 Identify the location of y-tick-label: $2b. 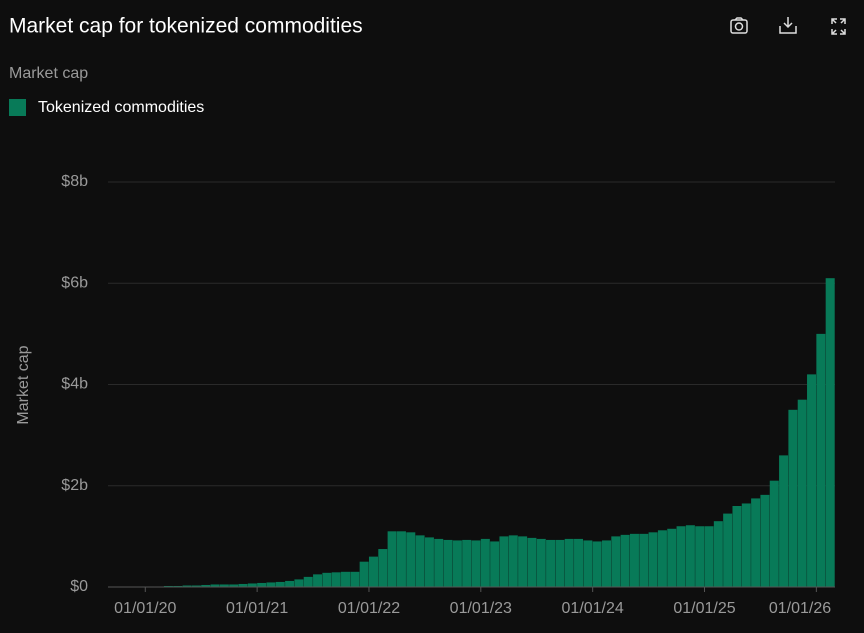
(74, 485).